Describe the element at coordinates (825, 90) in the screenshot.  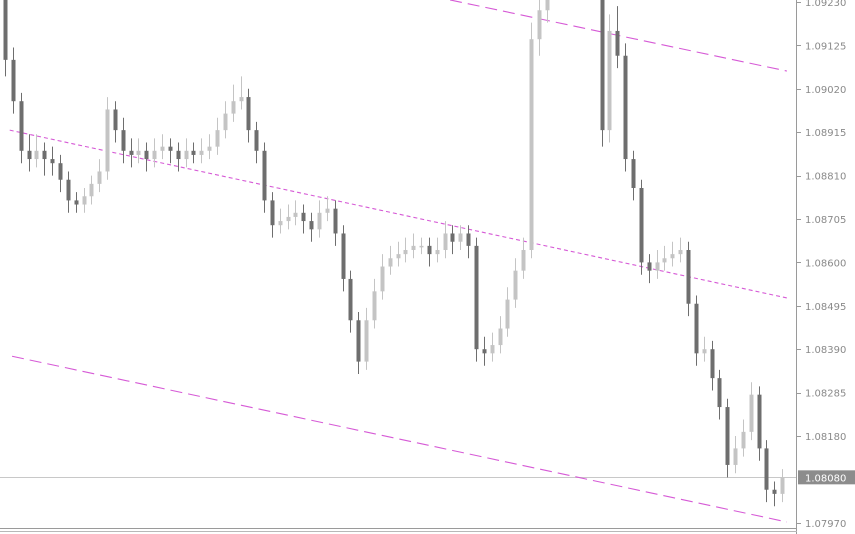
I see `y-tick-label: 1.09020` at that location.